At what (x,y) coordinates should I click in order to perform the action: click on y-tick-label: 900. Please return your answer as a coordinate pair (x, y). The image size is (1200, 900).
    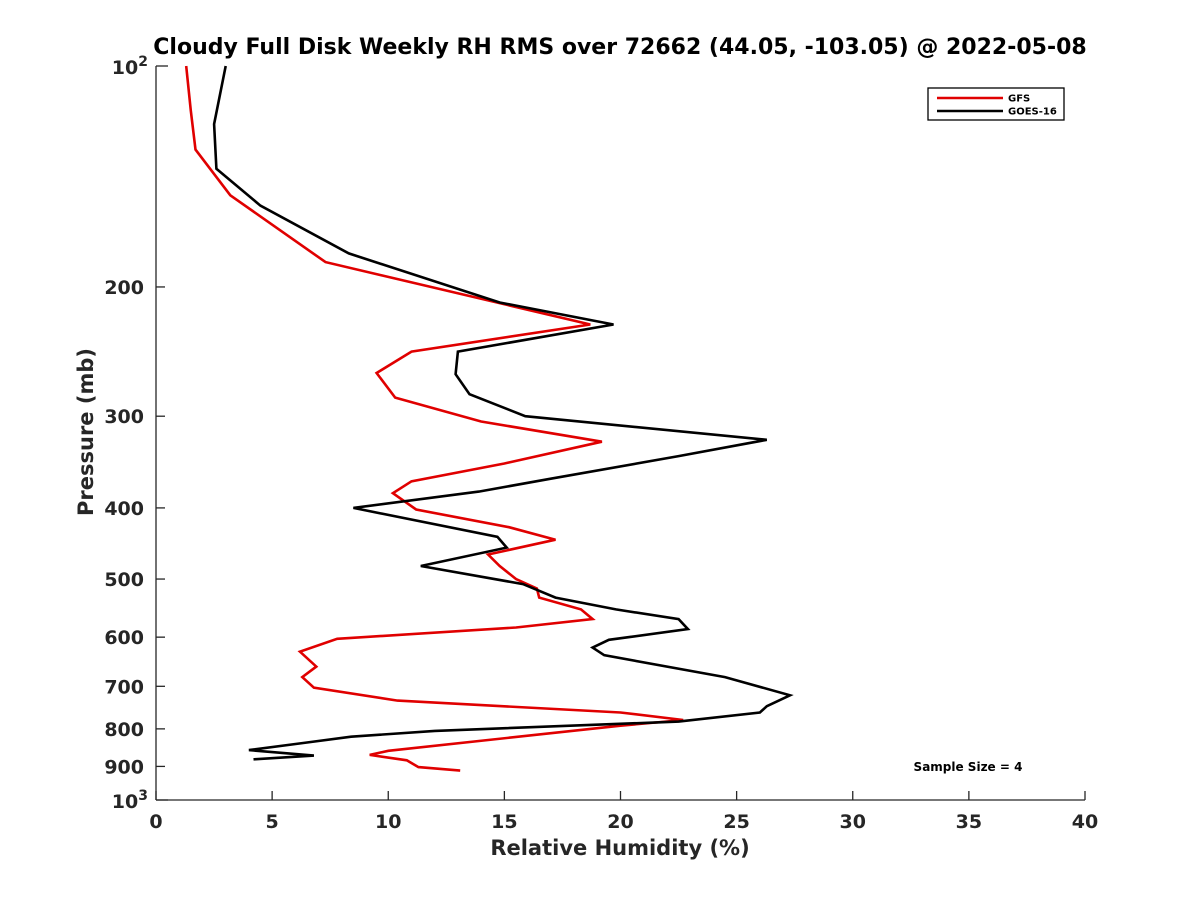
    Looking at the image, I should click on (124, 767).